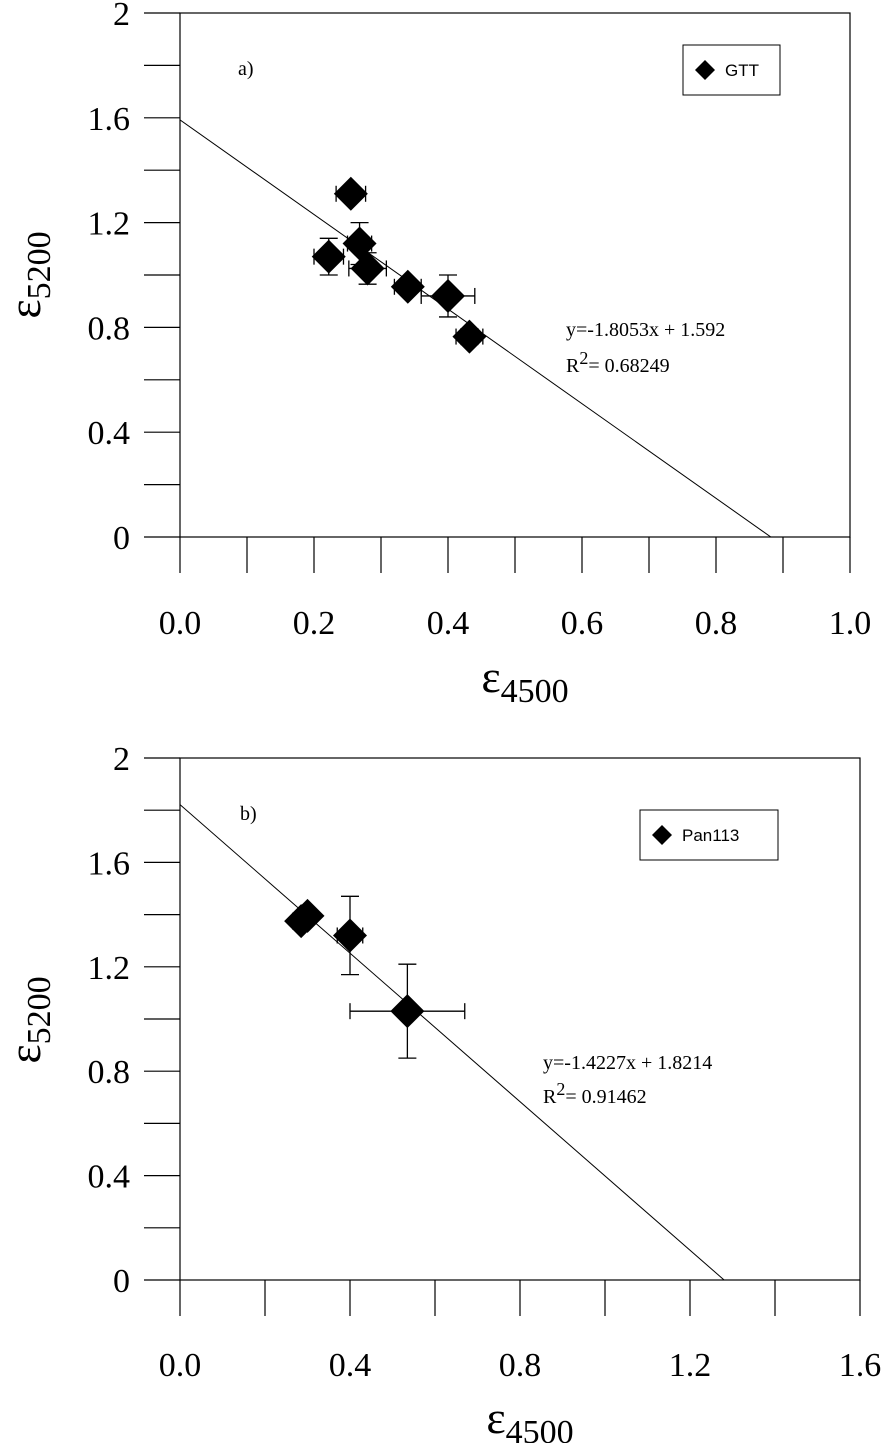 This screenshot has width=886, height=1443. I want to click on fit-equation: y=-1.4227x + 1.8214, so click(627, 1063).